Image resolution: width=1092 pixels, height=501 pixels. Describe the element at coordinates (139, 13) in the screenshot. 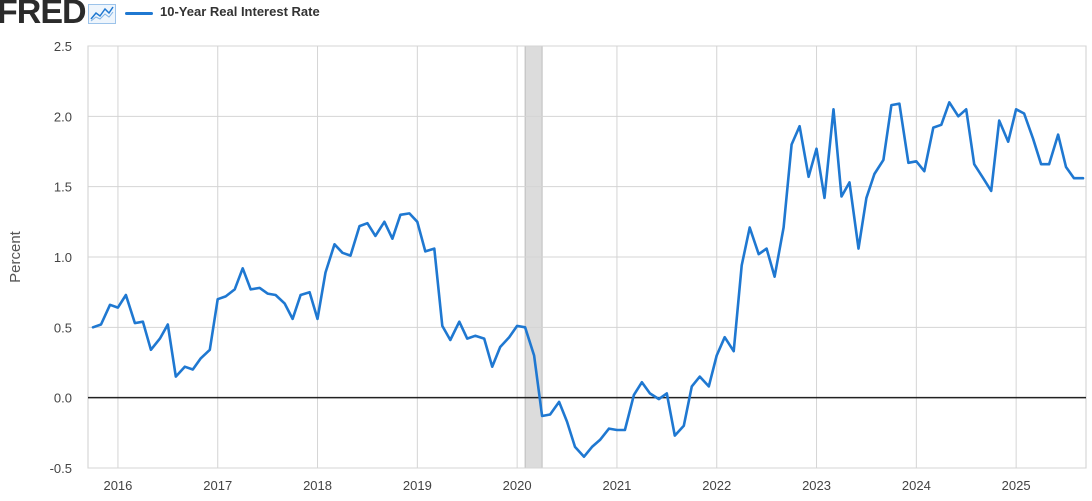

I see `legend-swatch` at that location.